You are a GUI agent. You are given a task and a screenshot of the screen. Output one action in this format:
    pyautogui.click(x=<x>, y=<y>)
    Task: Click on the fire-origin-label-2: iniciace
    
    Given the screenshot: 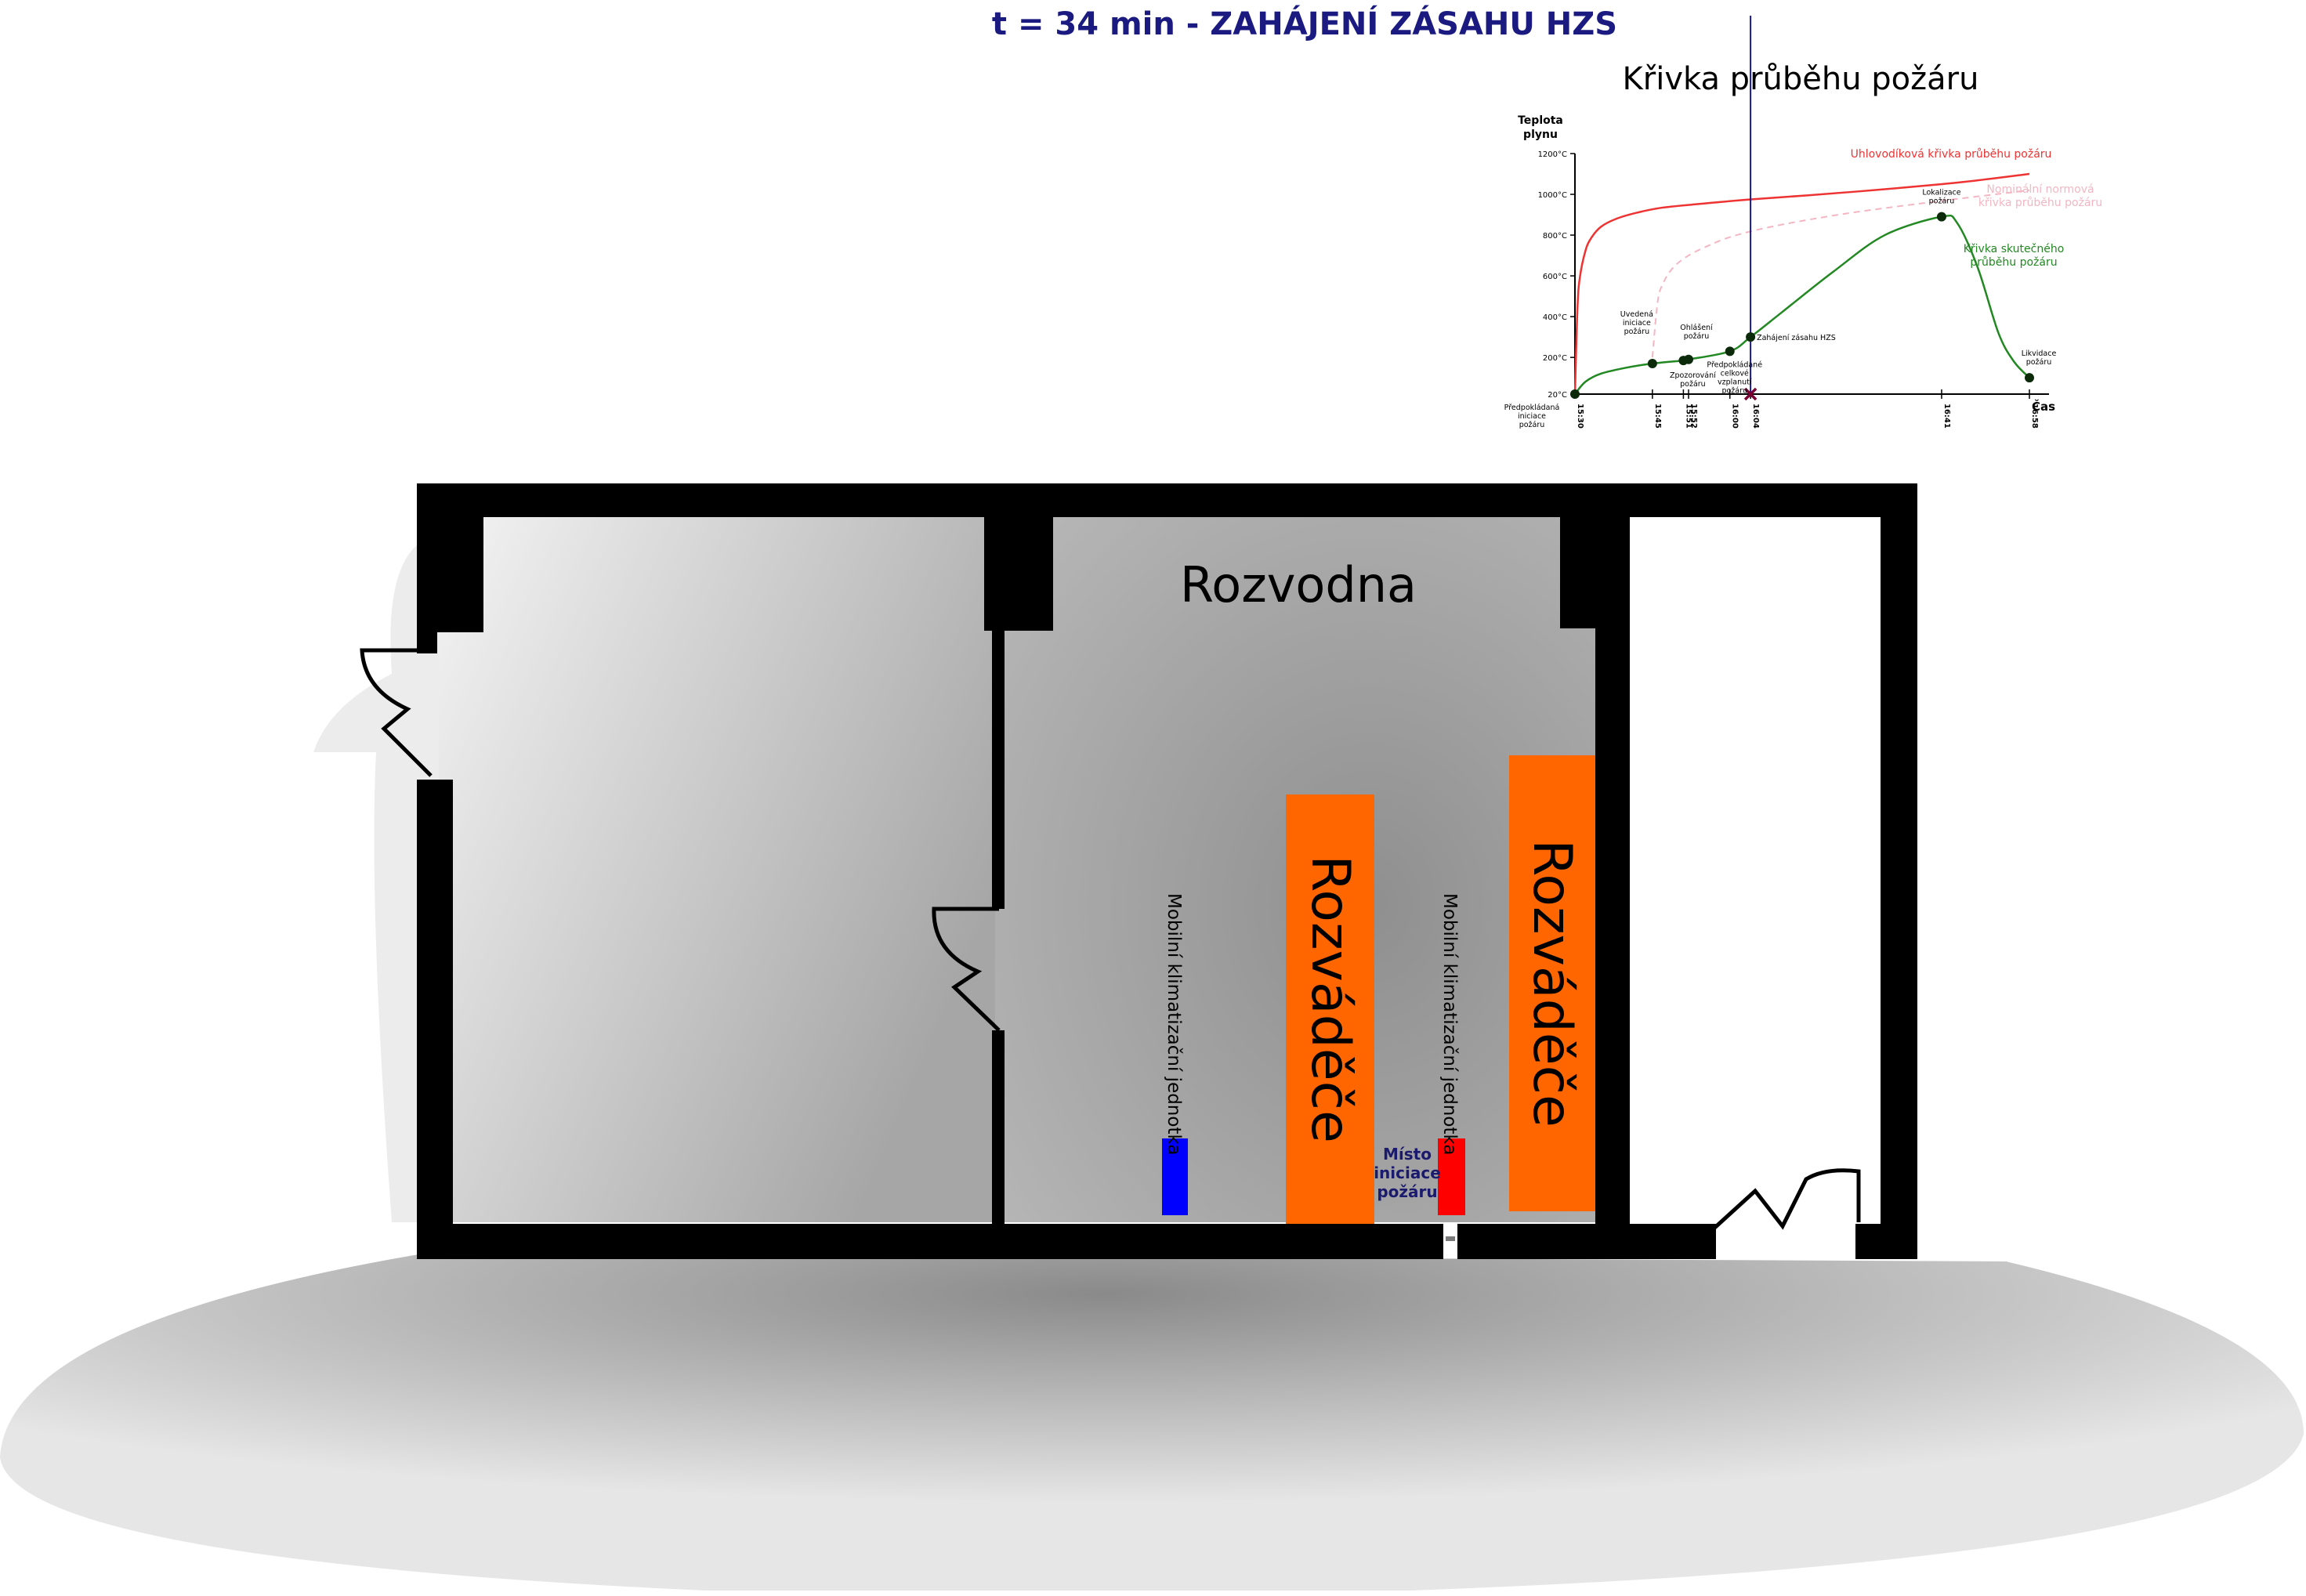 What is the action you would take?
    pyautogui.click(x=1407, y=1173)
    